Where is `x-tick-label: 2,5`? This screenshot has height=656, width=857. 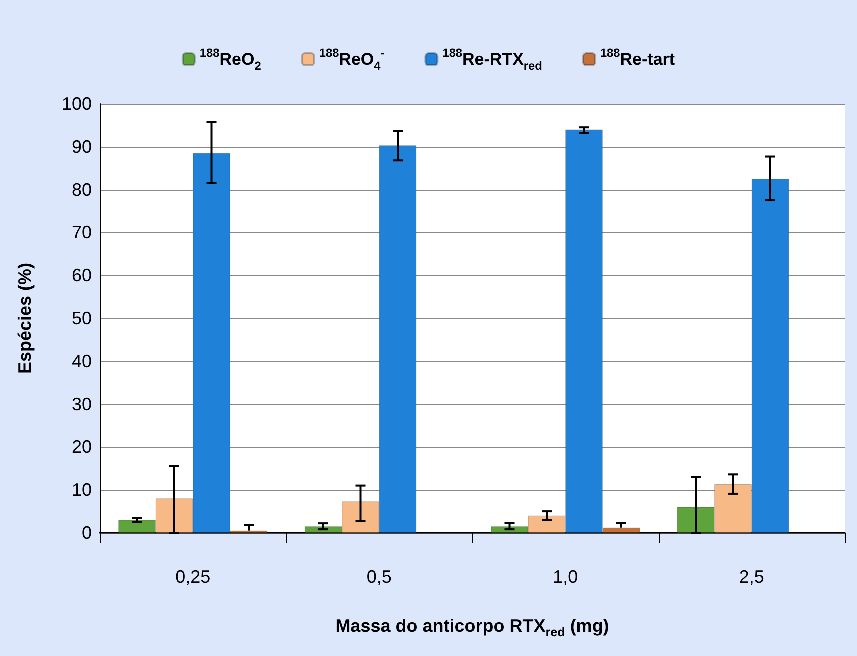
x-tick-label: 2,5 is located at coordinates (751, 577).